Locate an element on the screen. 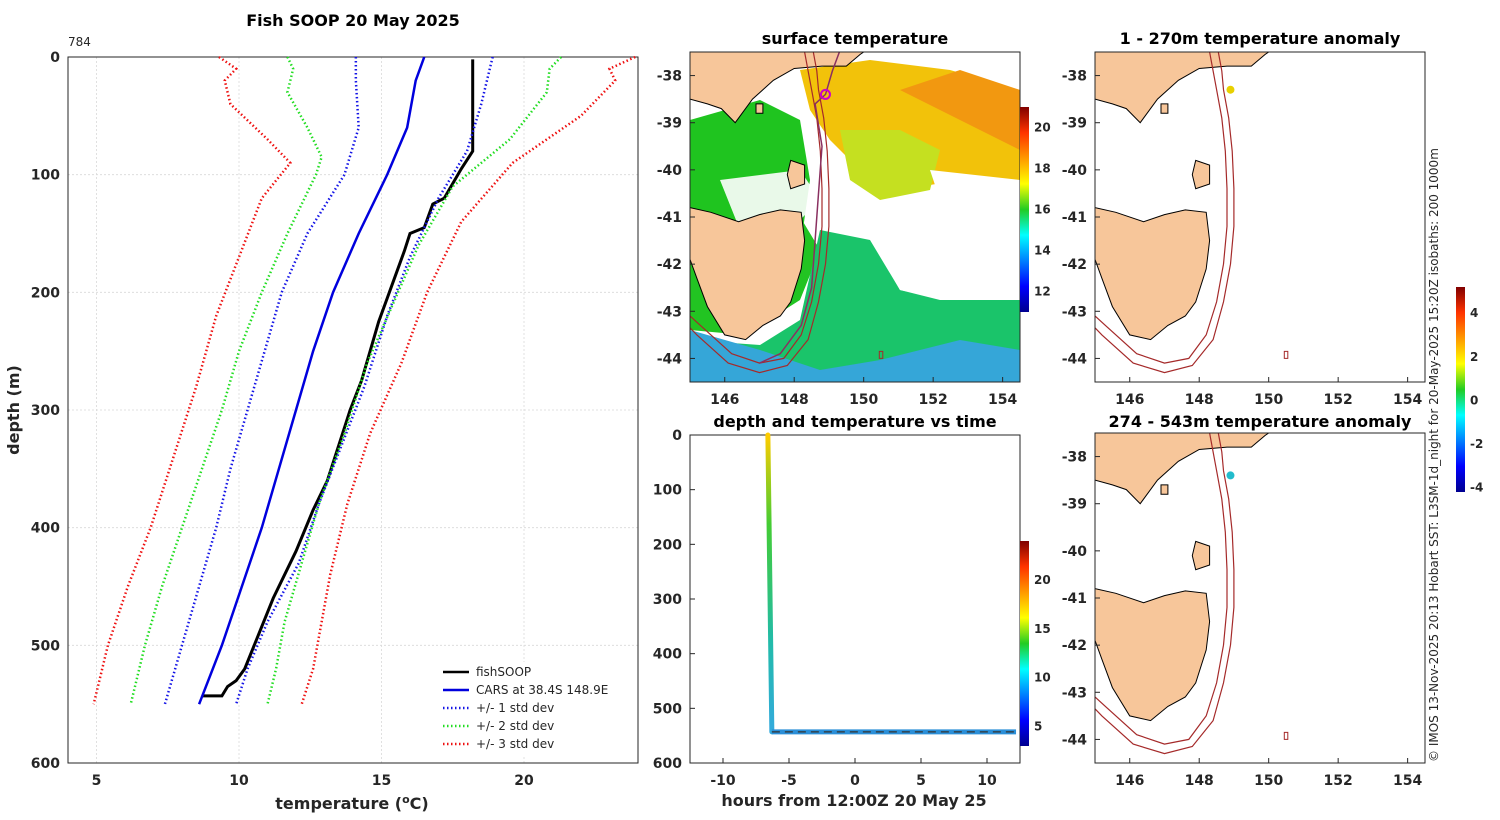 This screenshot has width=1500, height=820. profile-ylabel: depth (m) is located at coordinates (13, 410).